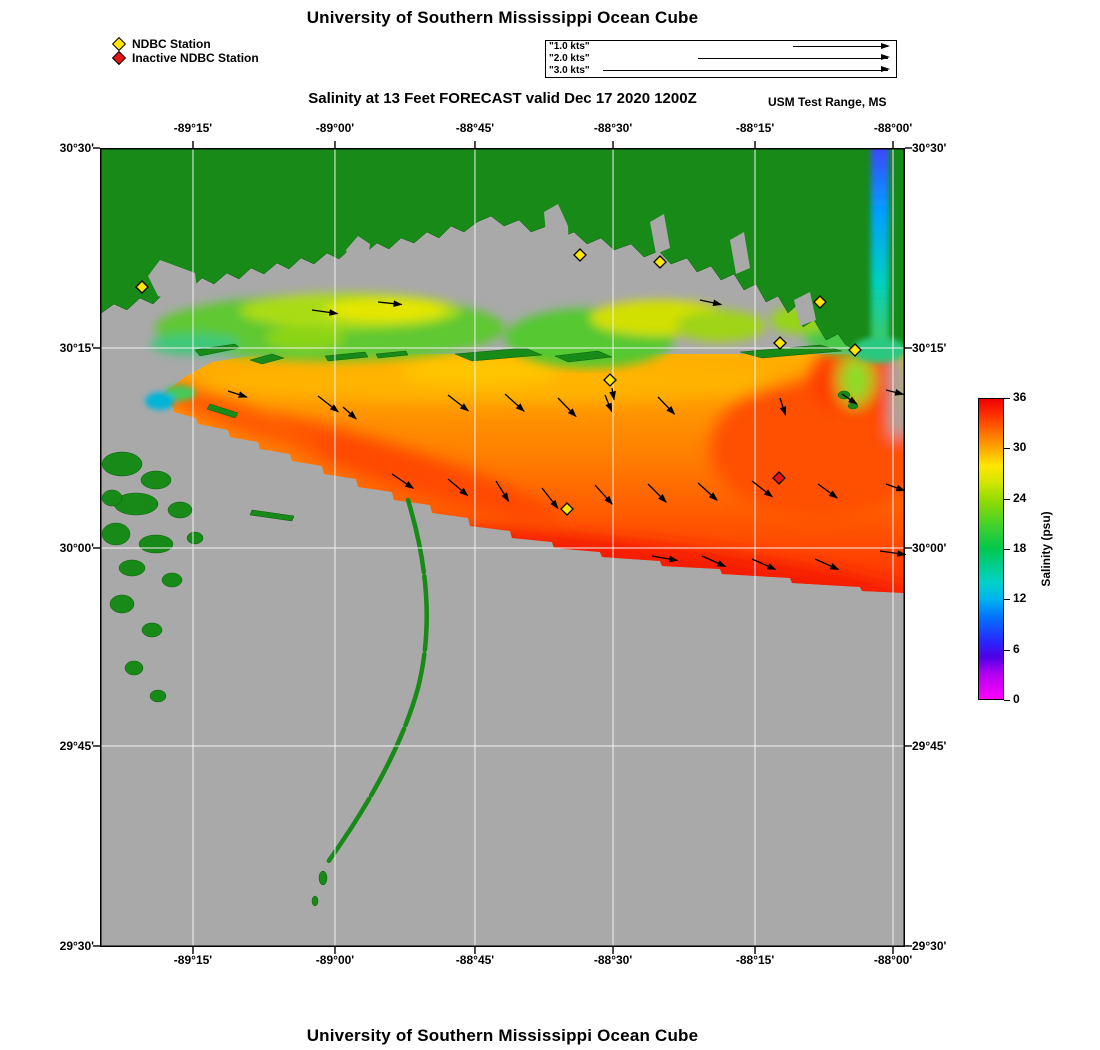  I want to click on velocity-scale-row: "2.0 kts", so click(721, 59).